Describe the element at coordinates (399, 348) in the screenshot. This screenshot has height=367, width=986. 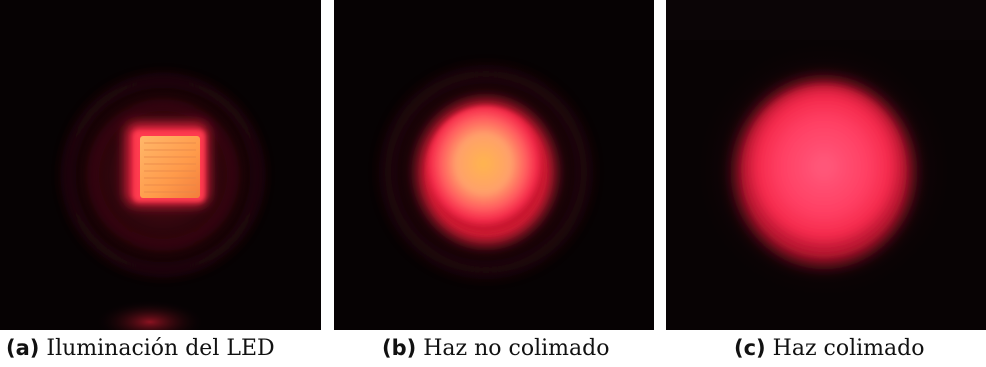
I see `caption-b-tag: (b)` at that location.